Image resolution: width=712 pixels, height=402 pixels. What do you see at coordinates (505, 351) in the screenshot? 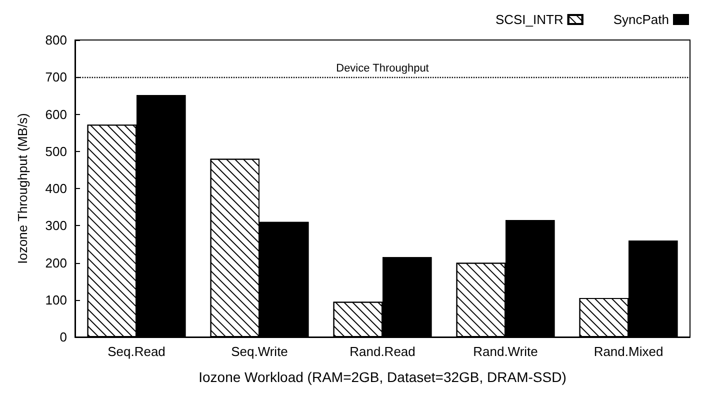
I see `x-tick-label: Rand.Write` at bounding box center [505, 351].